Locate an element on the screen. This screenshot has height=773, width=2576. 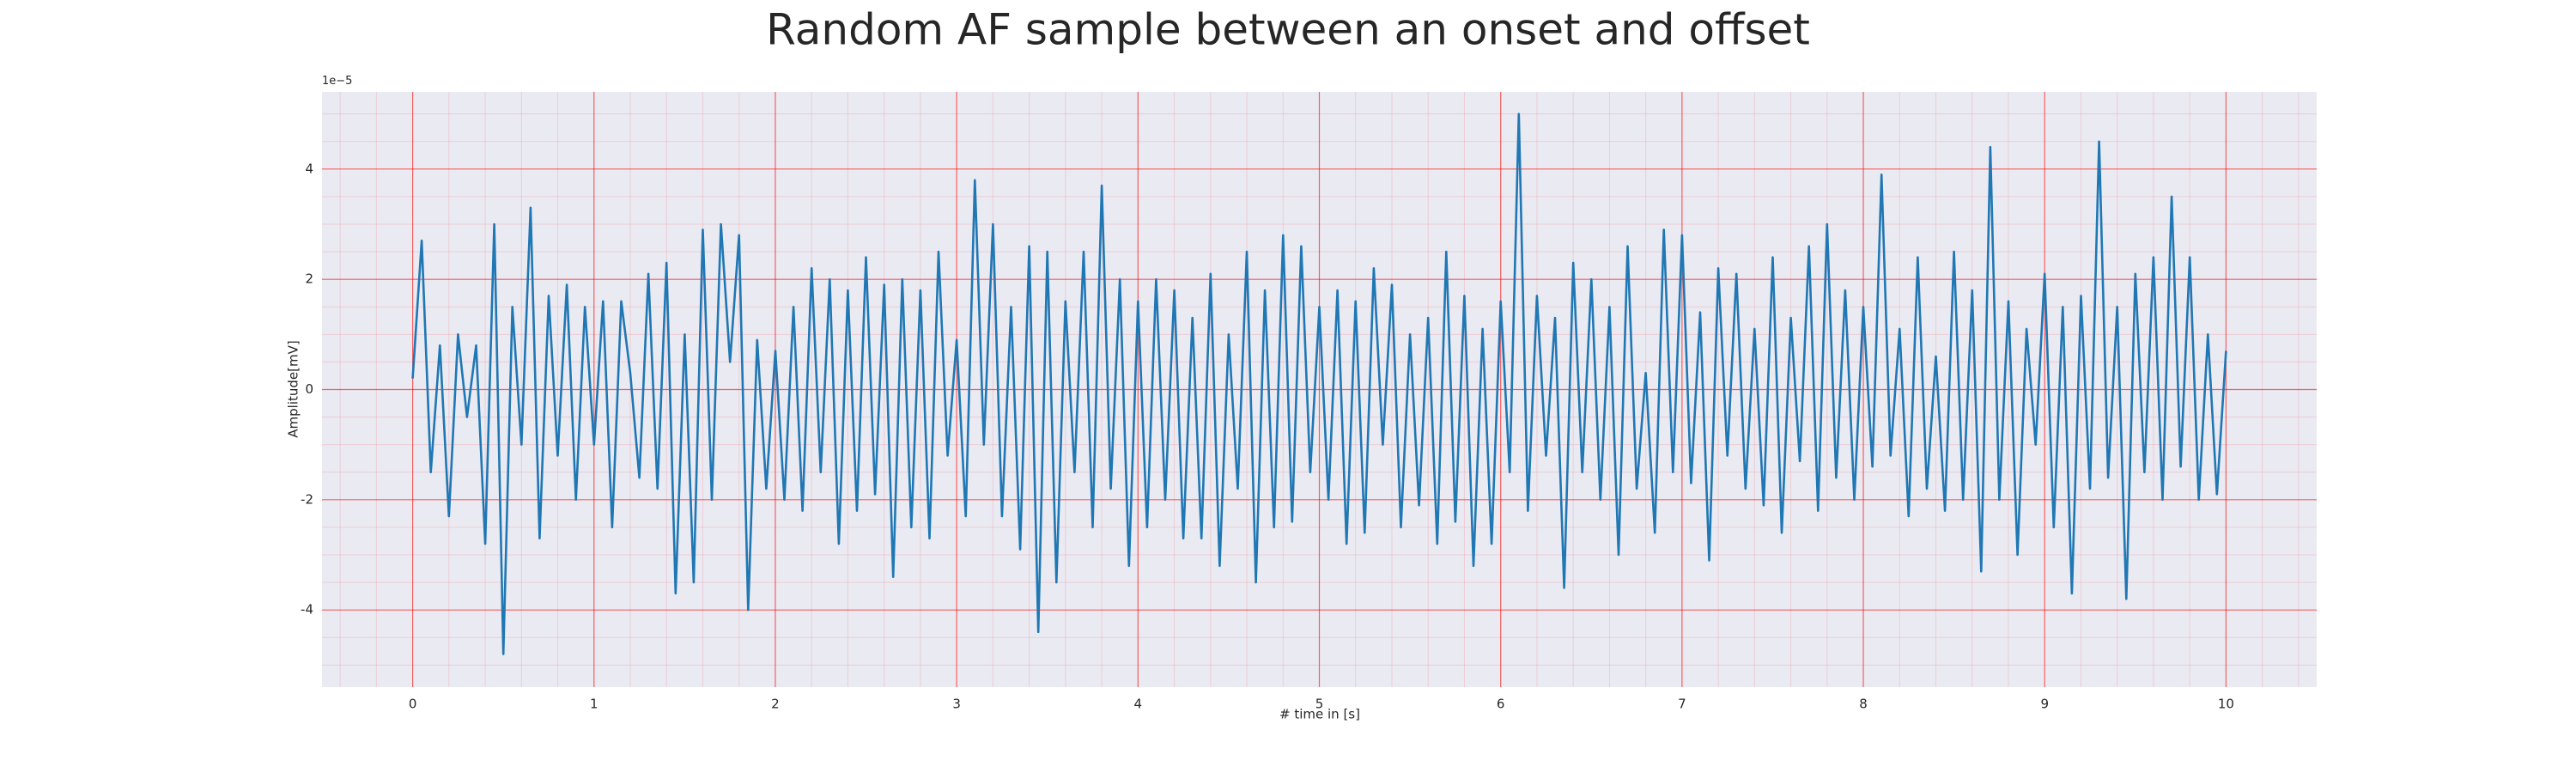
x-tick-label: 9 is located at coordinates (2045, 704).